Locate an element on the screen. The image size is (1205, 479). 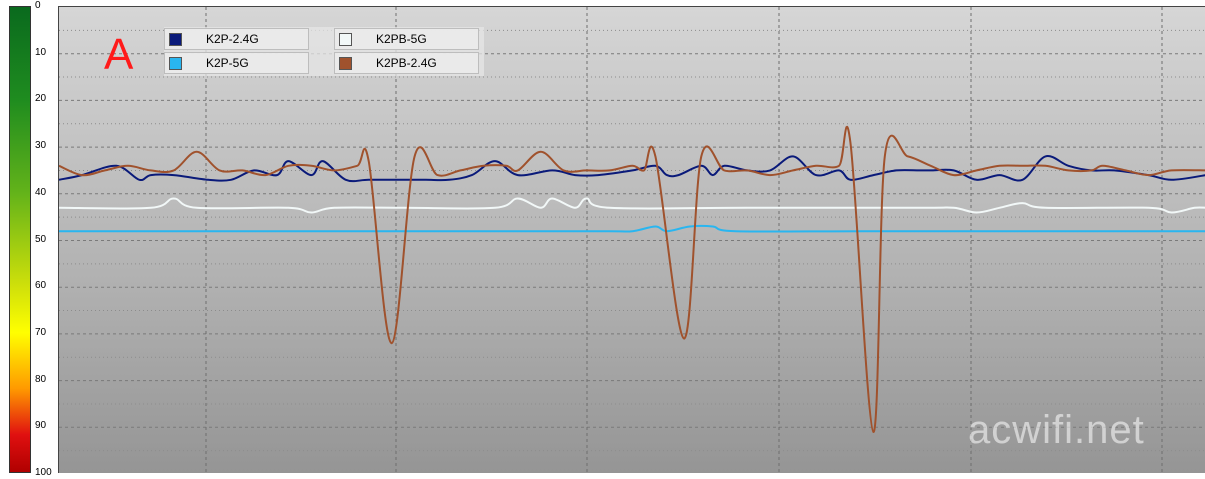
watermark: acwifi.net is located at coordinates (1056, 430).